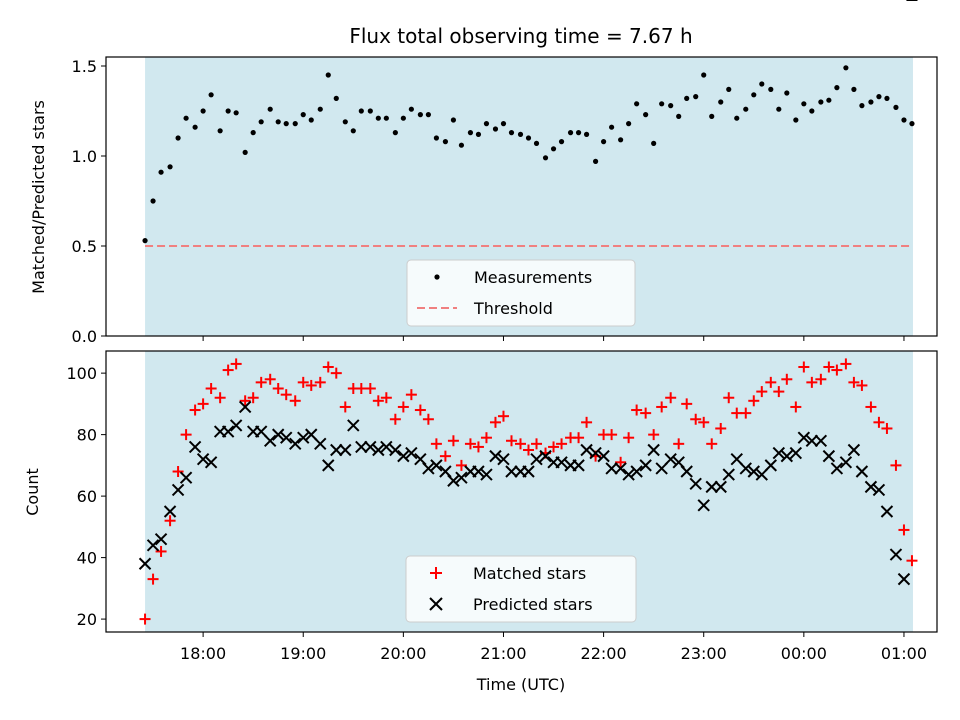  What do you see at coordinates (520, 684) in the screenshot?
I see `x-axis-label: Time (UTC)` at bounding box center [520, 684].